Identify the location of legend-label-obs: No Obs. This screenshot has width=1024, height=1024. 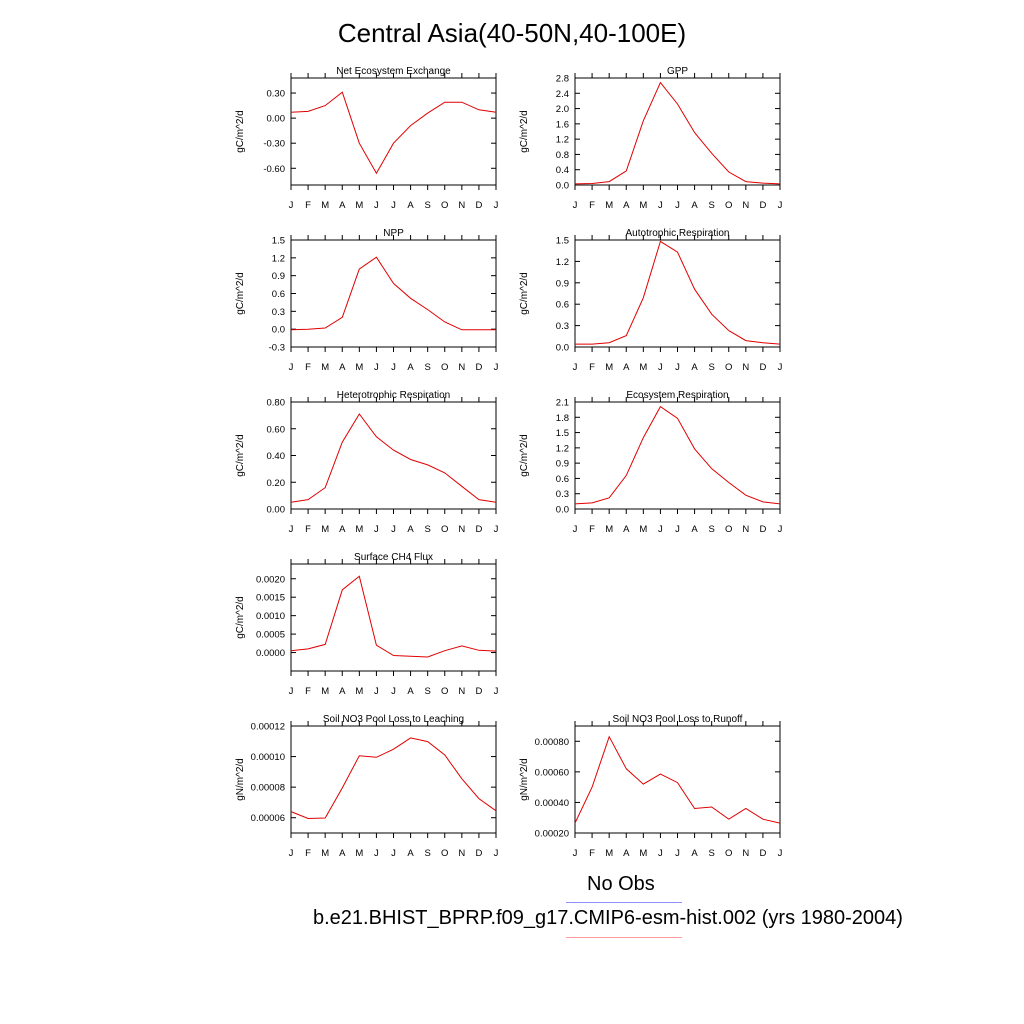
(621, 884).